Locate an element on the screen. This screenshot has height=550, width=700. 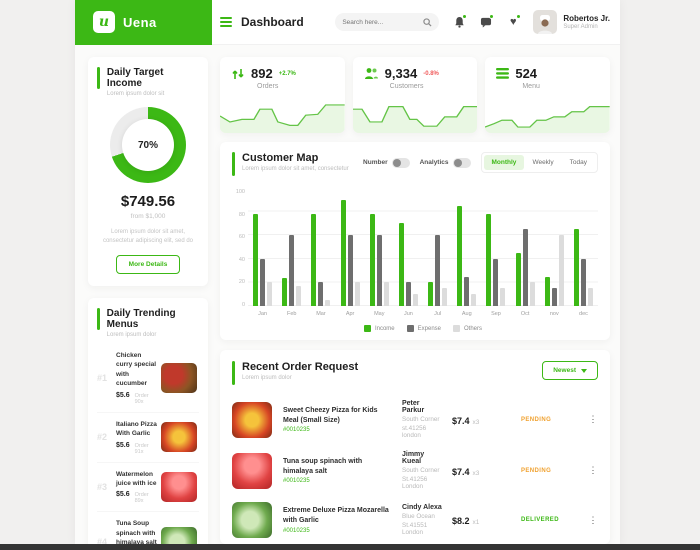
order-qty: x3 is located at coordinates (476, 473).